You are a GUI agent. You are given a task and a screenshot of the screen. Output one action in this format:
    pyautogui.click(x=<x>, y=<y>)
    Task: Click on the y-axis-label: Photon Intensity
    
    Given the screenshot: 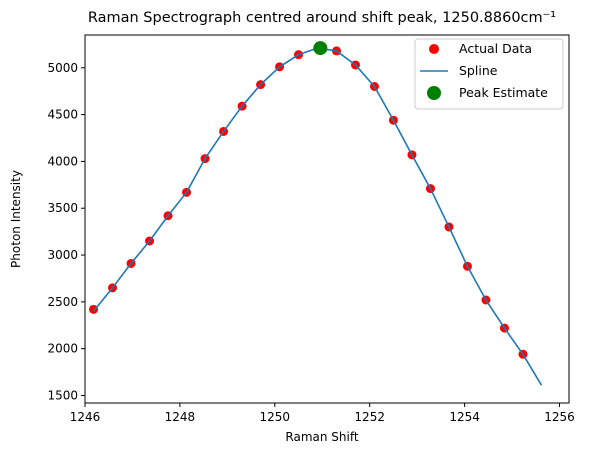 What is the action you would take?
    pyautogui.click(x=16, y=219)
    